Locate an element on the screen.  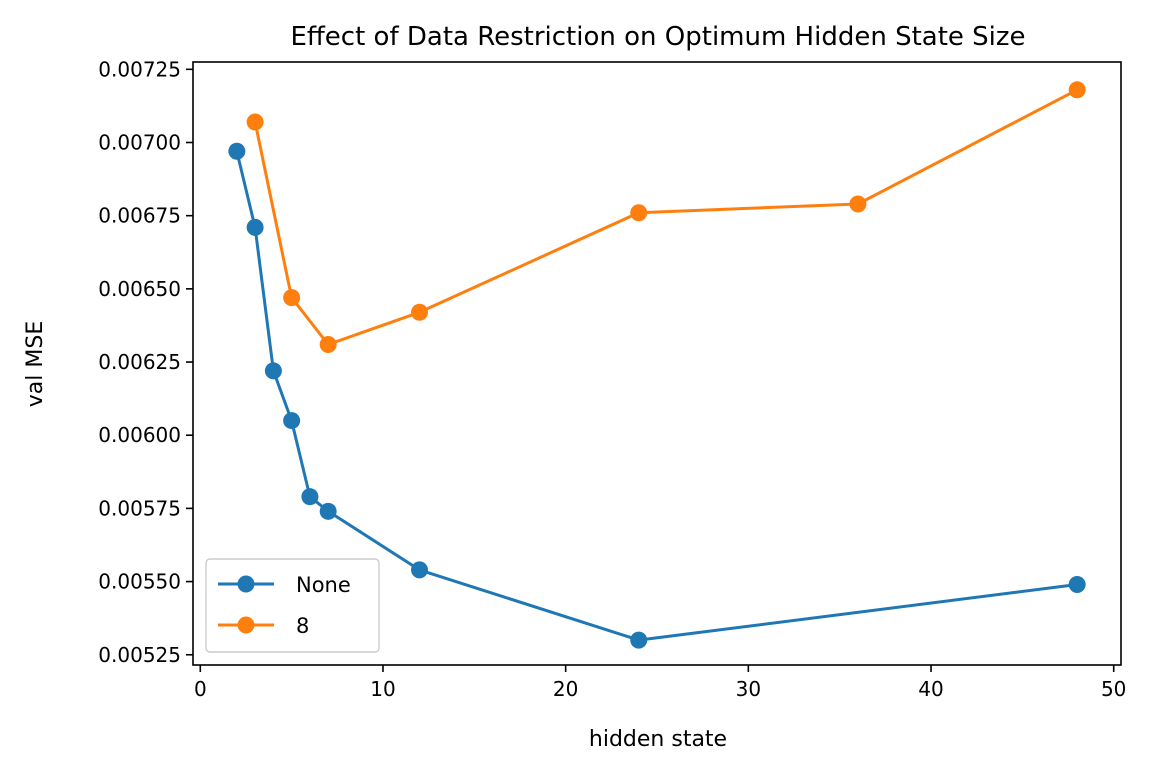
y-axis-label: val MSE is located at coordinates (35, 364).